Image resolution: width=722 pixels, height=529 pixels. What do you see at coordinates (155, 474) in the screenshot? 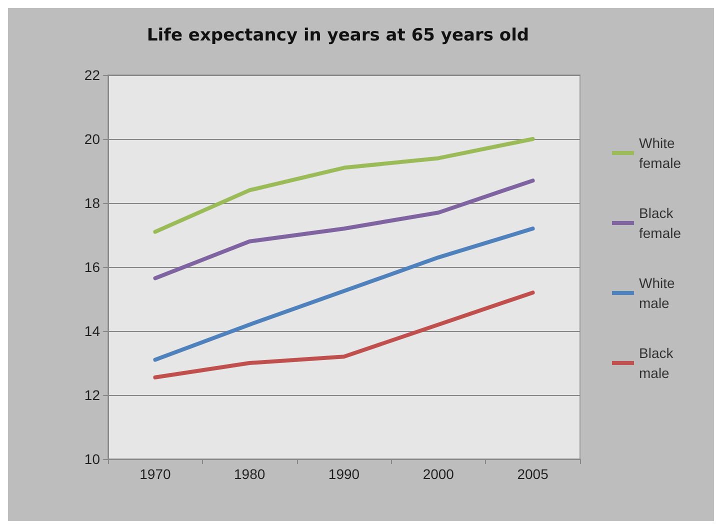
I see `x-tick-label: 1970` at bounding box center [155, 474].